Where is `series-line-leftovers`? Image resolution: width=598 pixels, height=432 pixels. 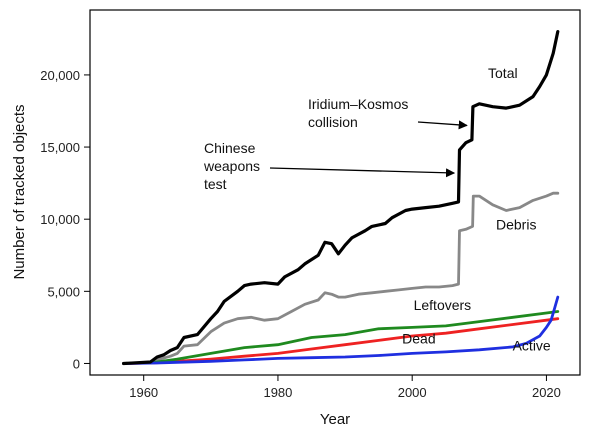
series-line-leftovers is located at coordinates (341, 337).